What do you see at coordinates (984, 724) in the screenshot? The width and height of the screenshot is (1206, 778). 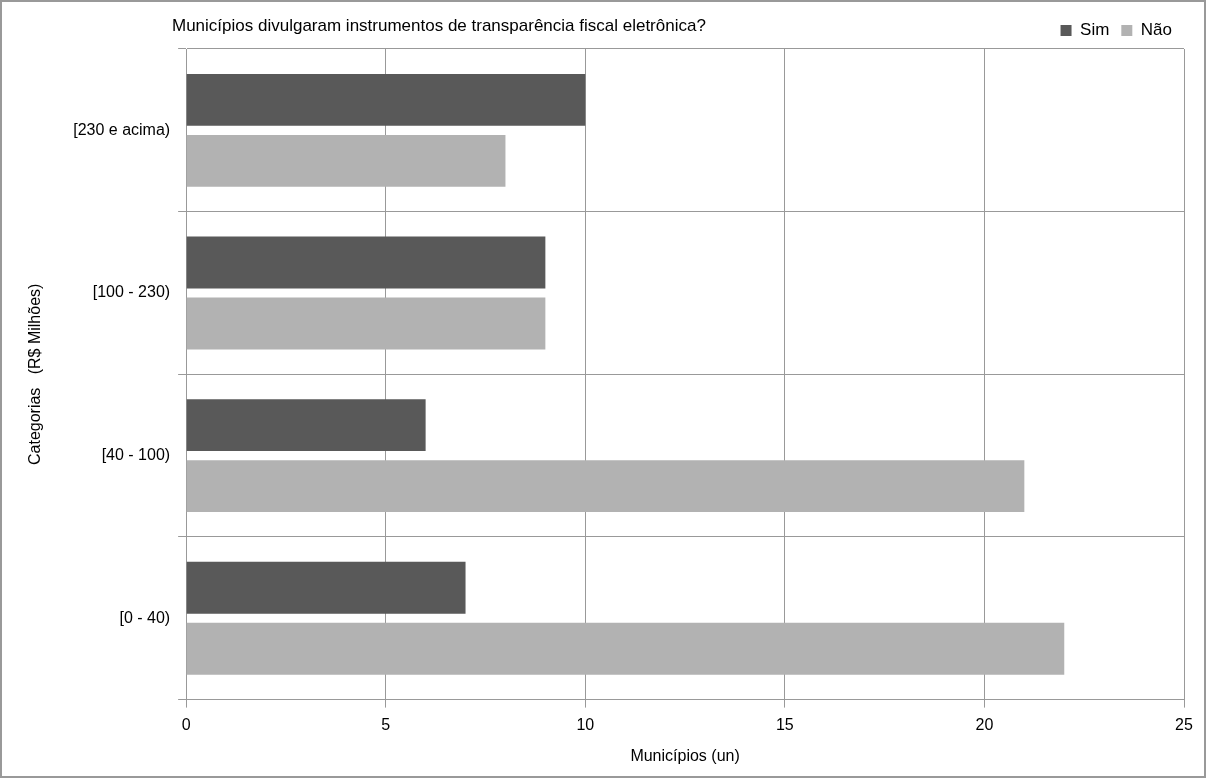 I see `x-tick-label: 20` at bounding box center [984, 724].